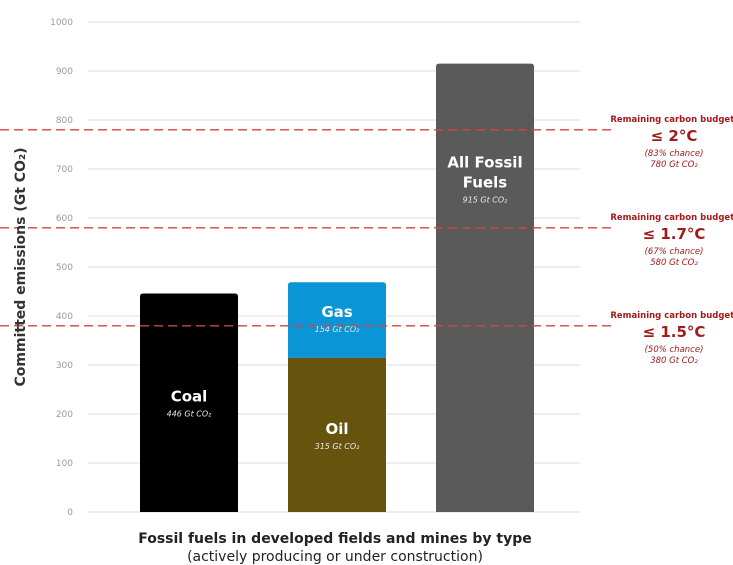  Describe the element at coordinates (64, 219) in the screenshot. I see `y-tick-label: 600` at that location.